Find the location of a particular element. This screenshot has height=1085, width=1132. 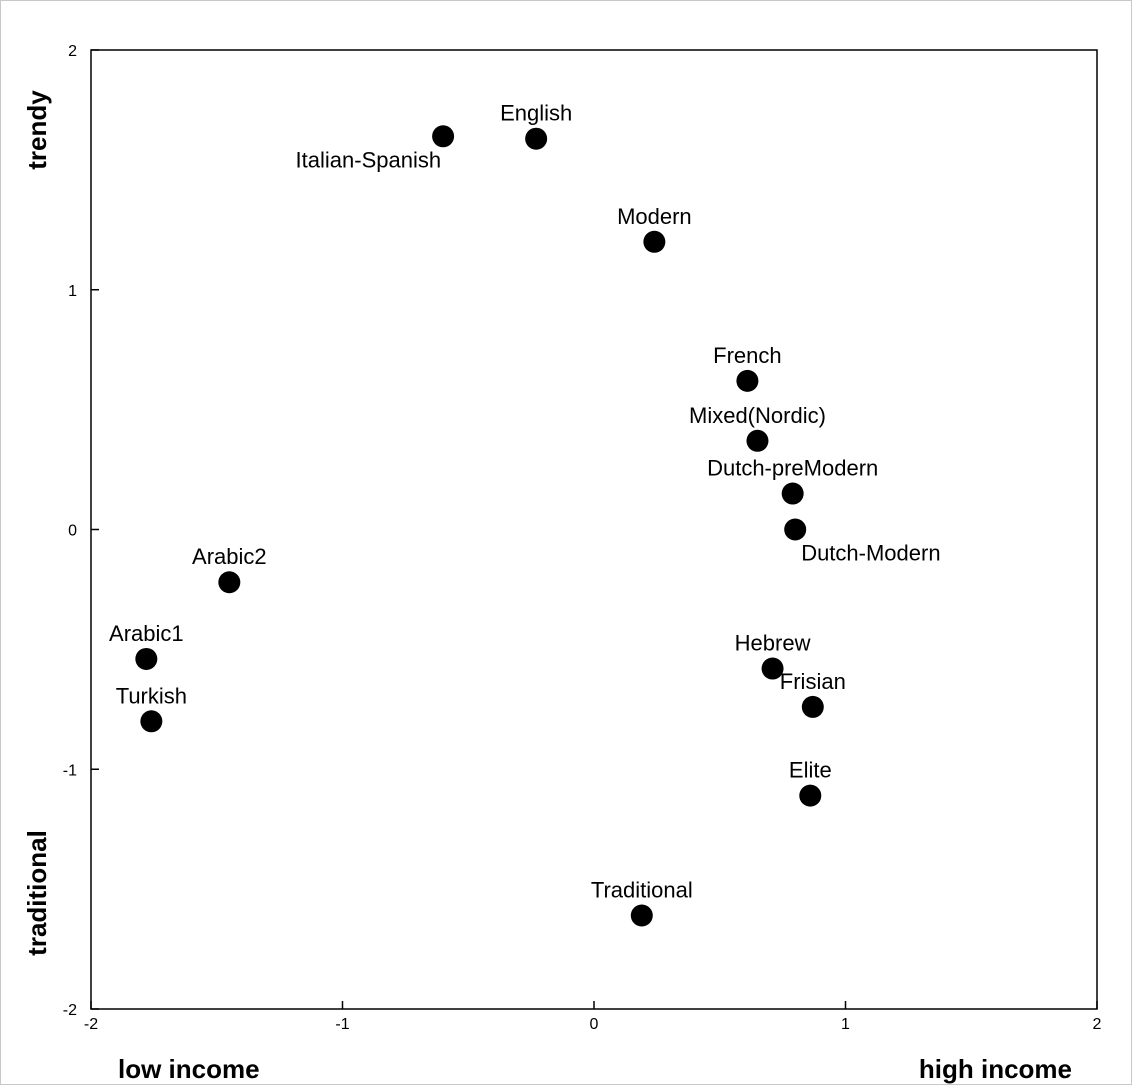

y-tick-label: -1 is located at coordinates (70, 770).